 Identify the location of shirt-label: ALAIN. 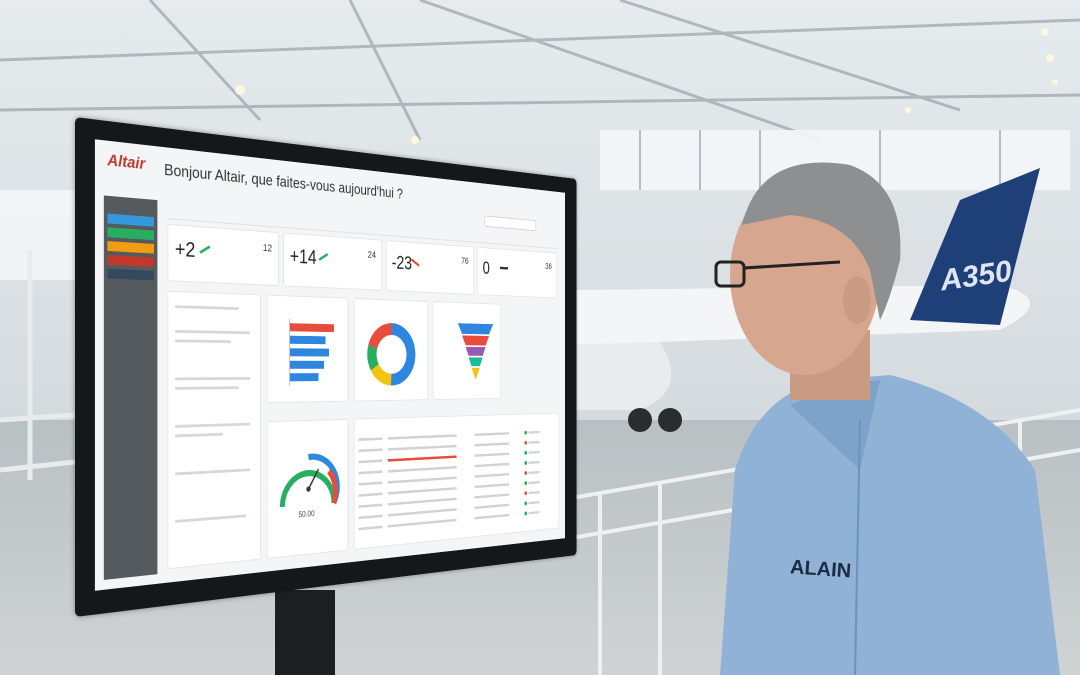
(820, 569).